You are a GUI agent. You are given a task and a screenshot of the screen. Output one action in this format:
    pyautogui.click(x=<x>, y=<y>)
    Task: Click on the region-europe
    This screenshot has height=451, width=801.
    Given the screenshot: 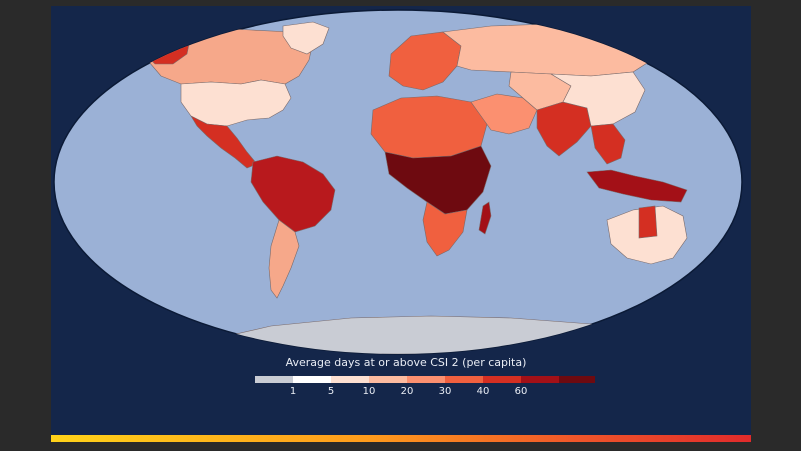 What is the action you would take?
    pyautogui.click(x=425, y=61)
    